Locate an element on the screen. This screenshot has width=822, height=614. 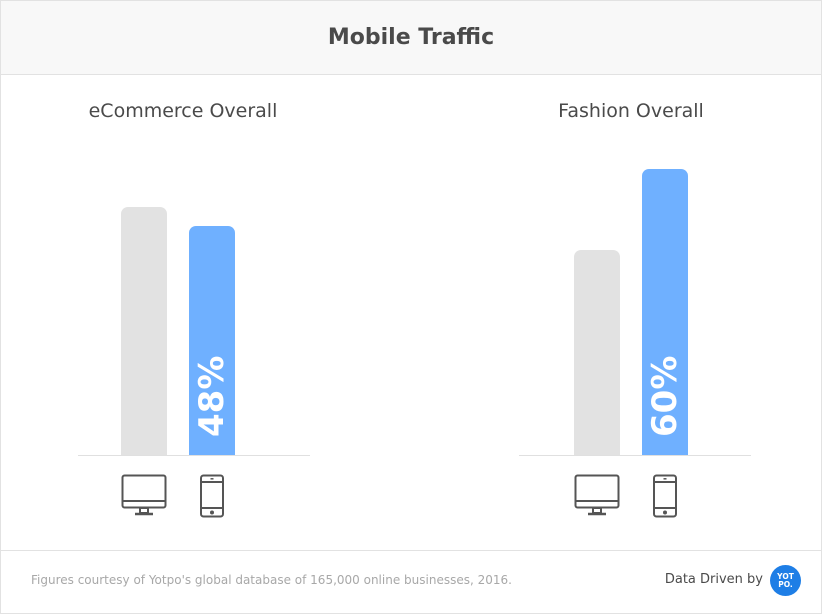
bar-data-label: 48% is located at coordinates (212, 396).